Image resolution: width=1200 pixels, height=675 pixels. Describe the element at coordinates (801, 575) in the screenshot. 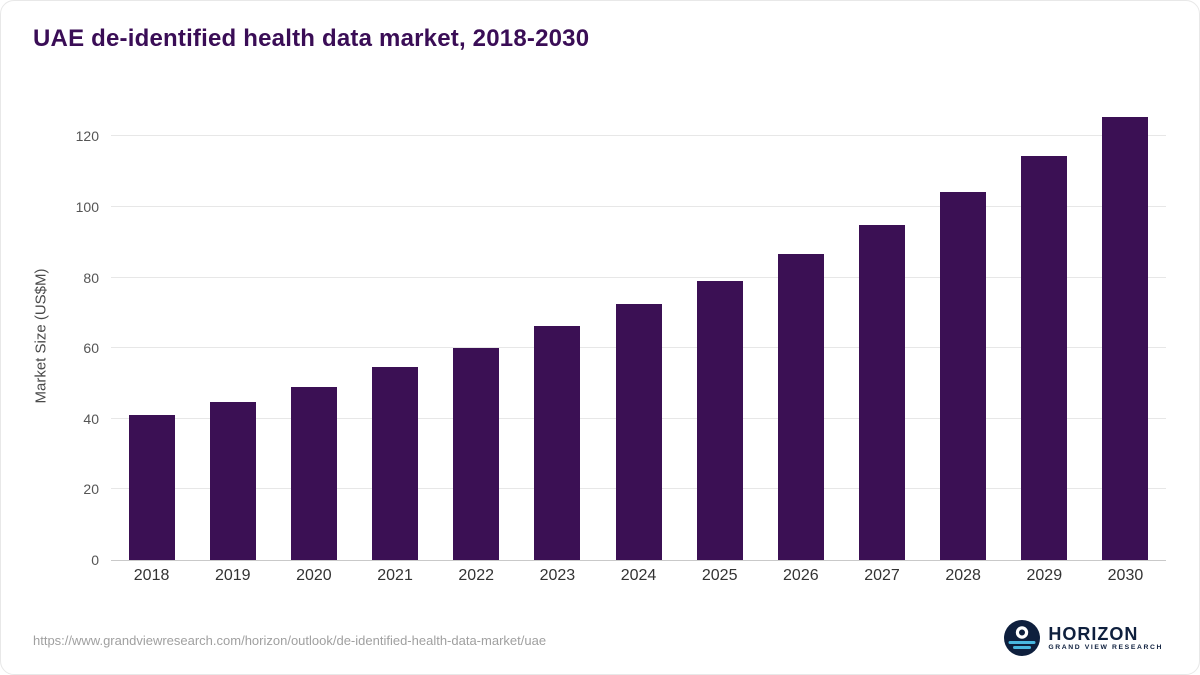

I see `x-tick-label: 2026` at that location.